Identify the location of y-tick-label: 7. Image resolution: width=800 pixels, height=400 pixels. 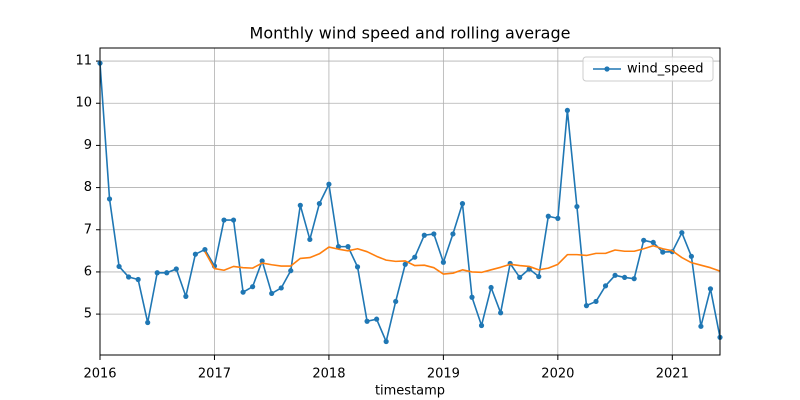
(88, 229).